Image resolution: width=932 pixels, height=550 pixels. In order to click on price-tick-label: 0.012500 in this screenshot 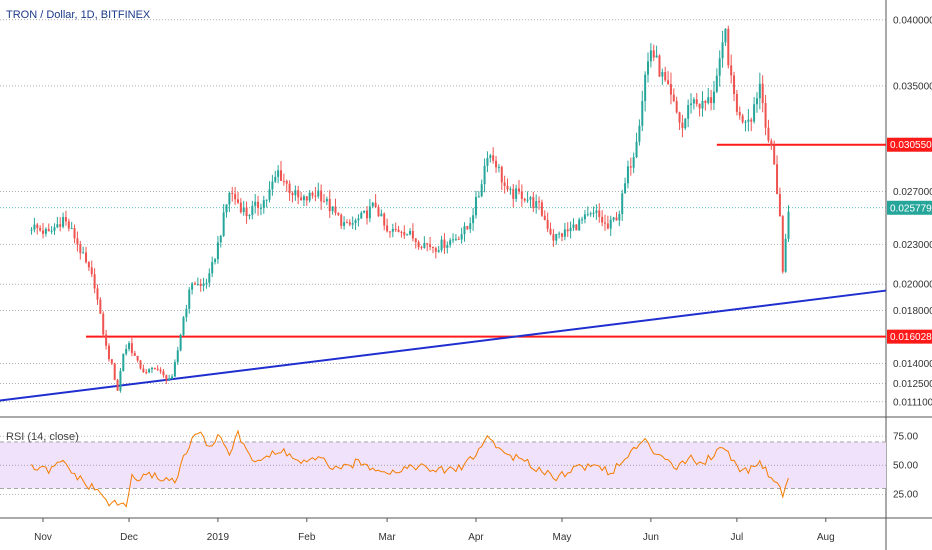, I will do `click(912, 384)`.